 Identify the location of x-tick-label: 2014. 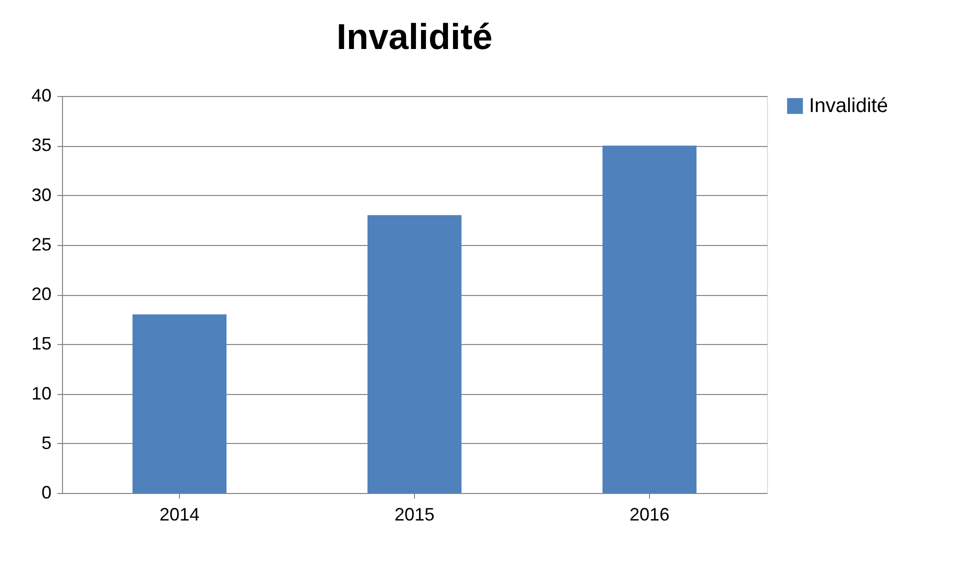
(179, 514).